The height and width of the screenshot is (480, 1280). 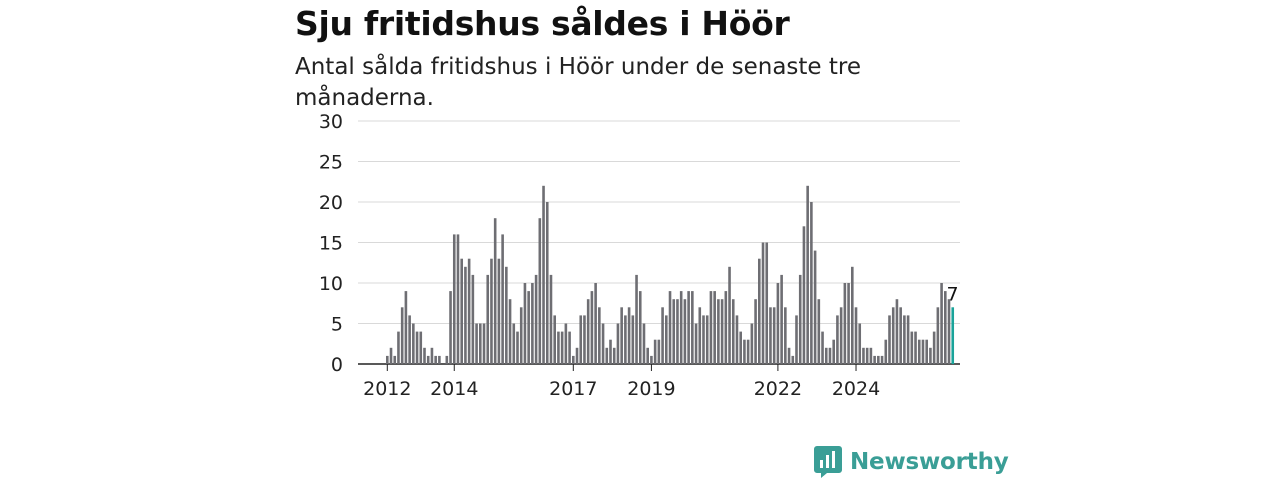 What do you see at coordinates (856, 389) in the screenshot?
I see `x-tick-label: 2024` at bounding box center [856, 389].